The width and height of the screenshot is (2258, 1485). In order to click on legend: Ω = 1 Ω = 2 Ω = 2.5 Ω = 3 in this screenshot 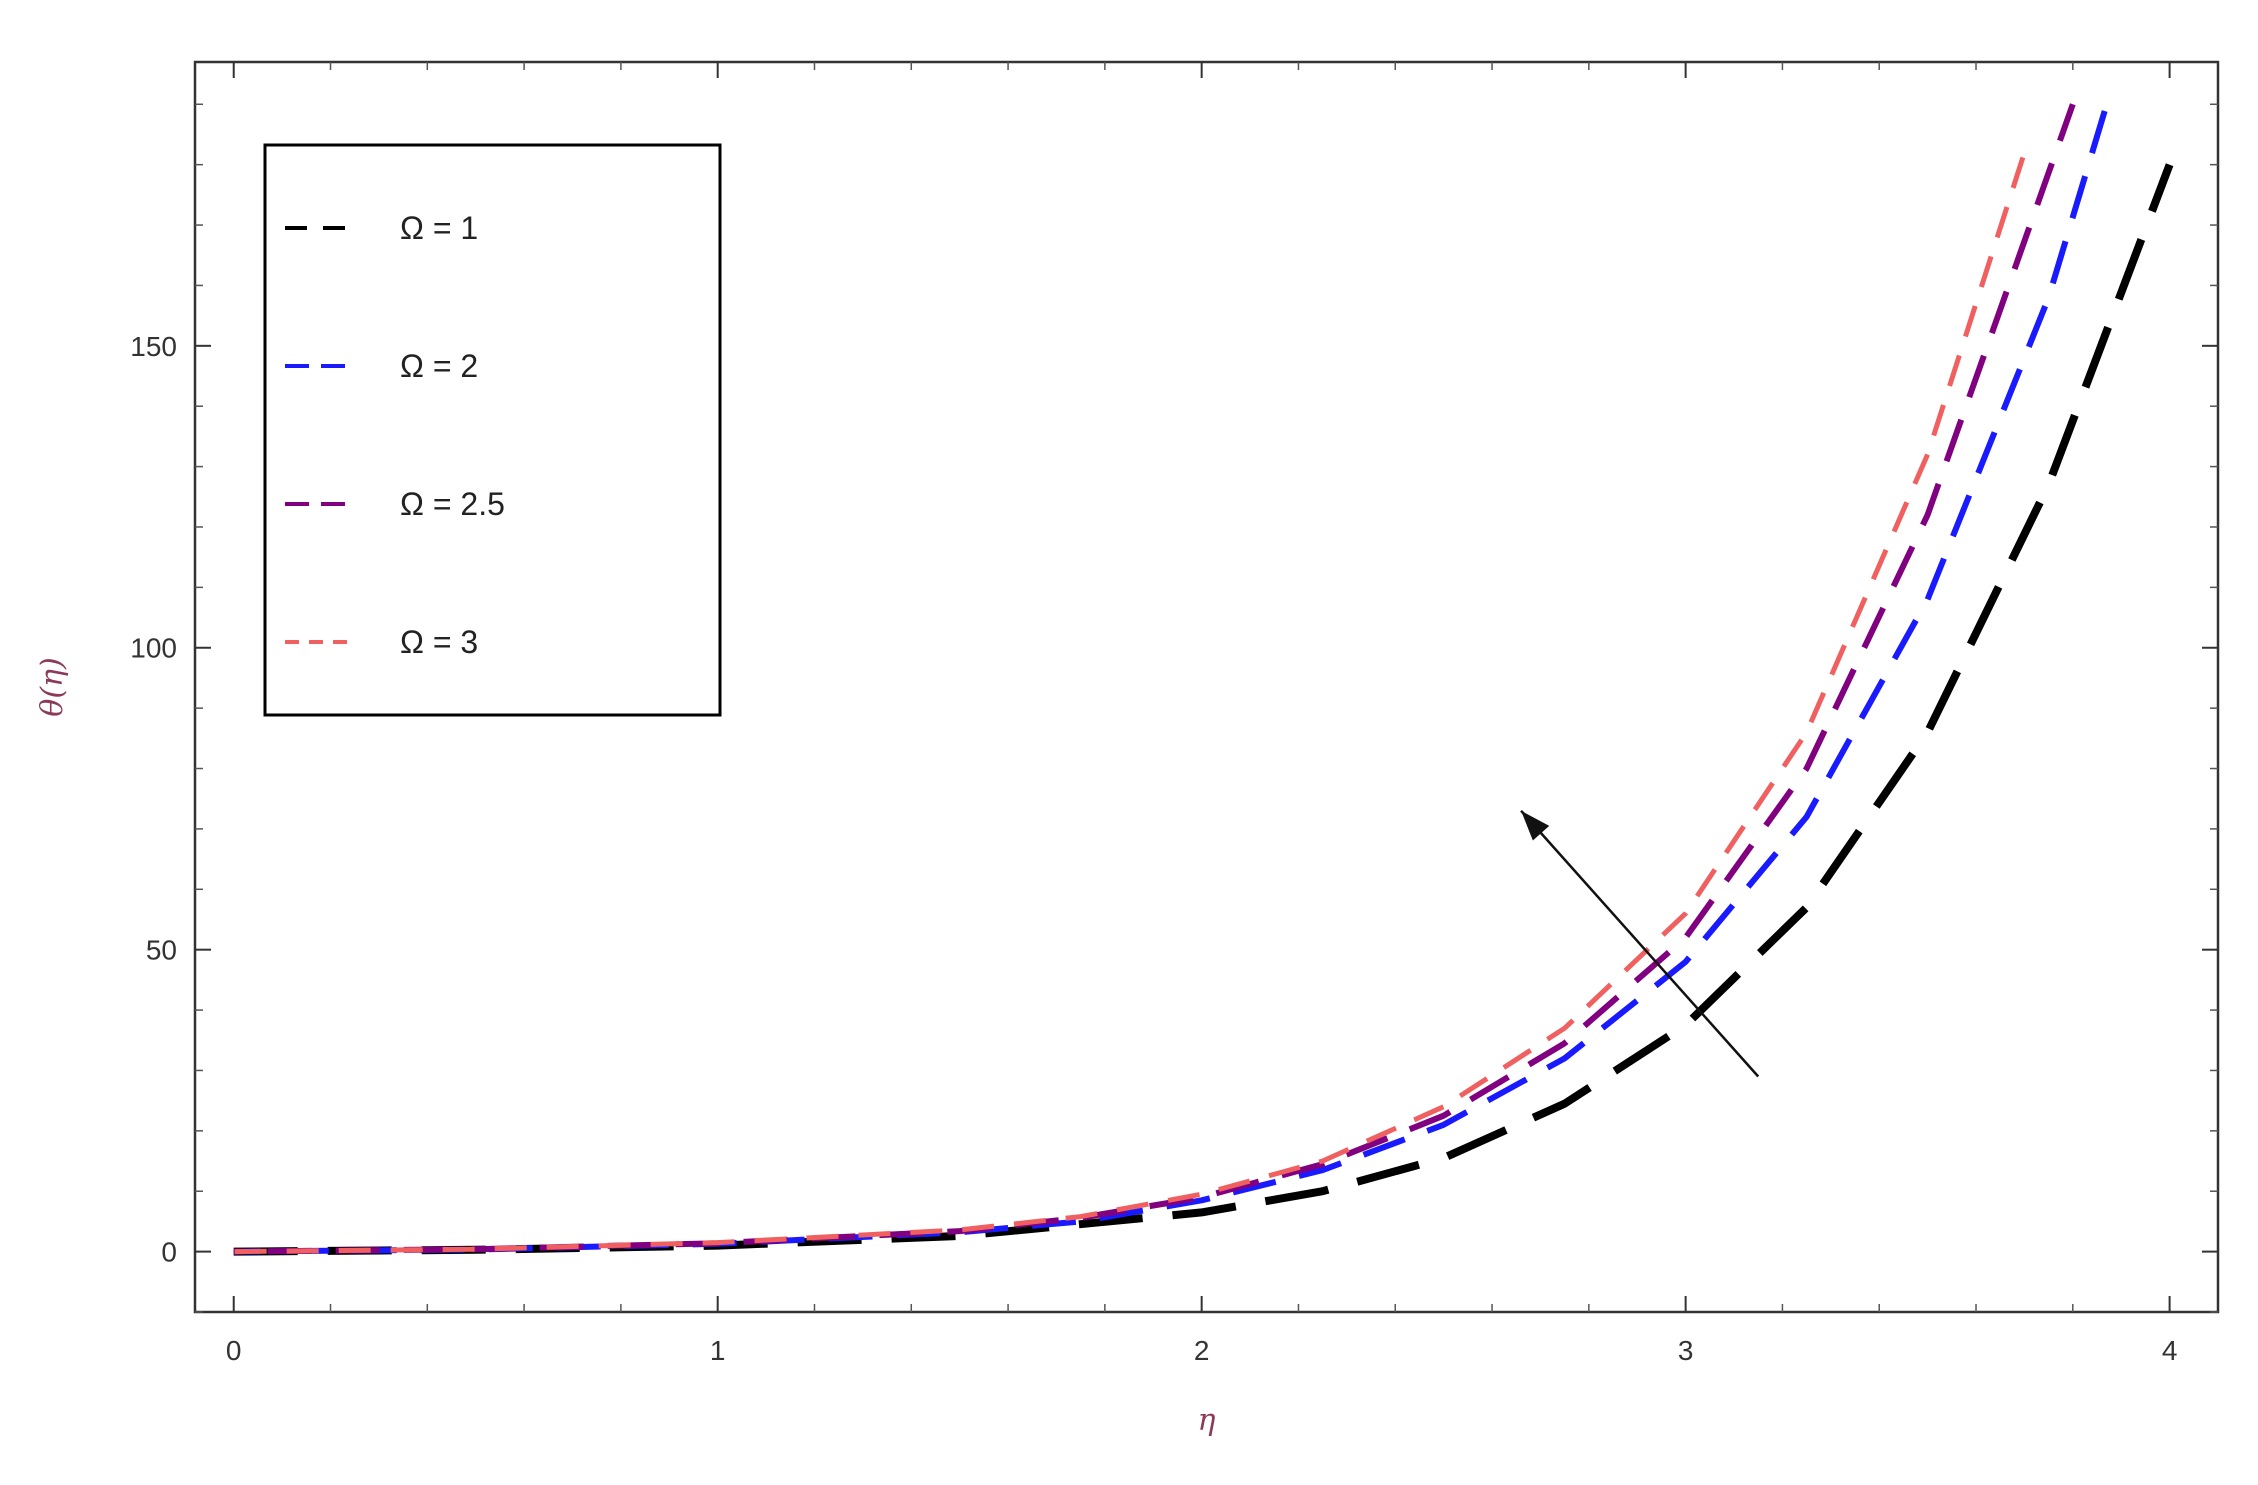, I will do `click(492, 430)`.